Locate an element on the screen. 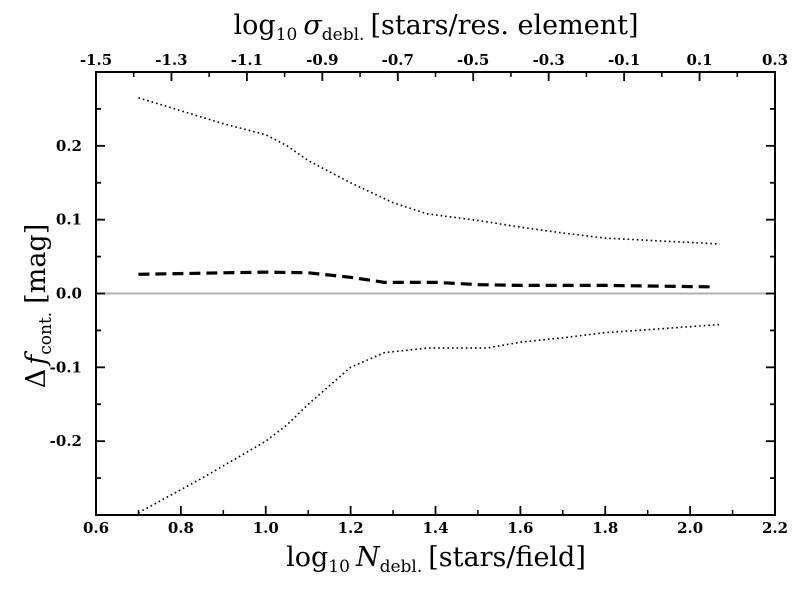 The width and height of the screenshot is (800, 600). x2-tick-label: 0.3 is located at coordinates (775, 60).